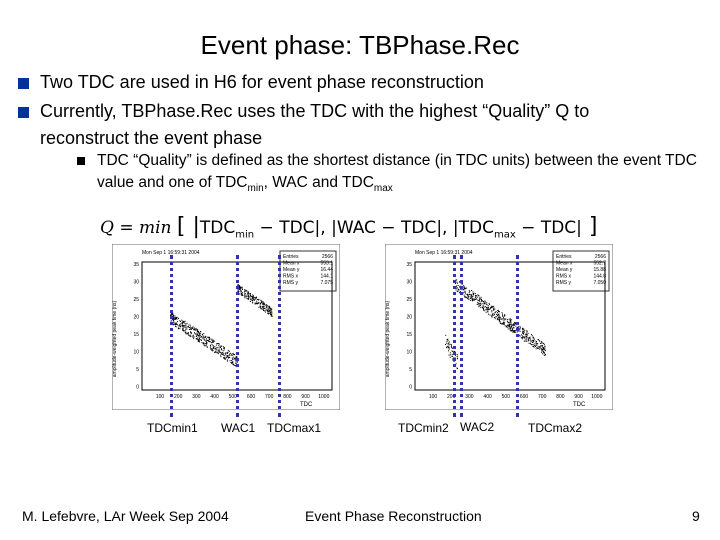  I want to click on left-ytick-label: 20, so click(136, 318).